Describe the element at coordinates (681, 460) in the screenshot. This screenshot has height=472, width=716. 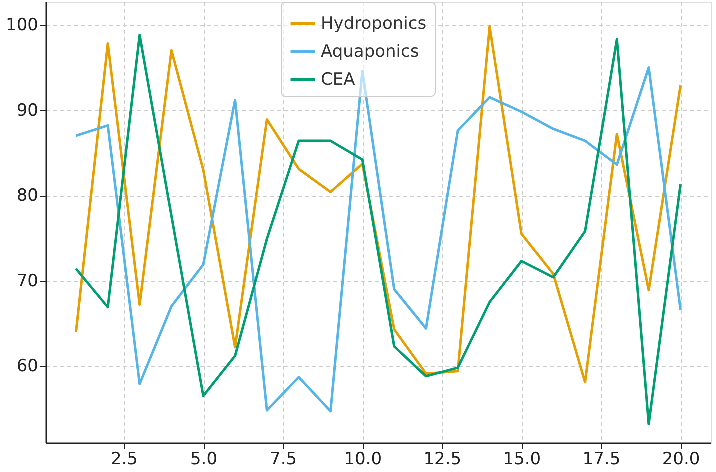
I see `x-tick-label: 20.0` at that location.